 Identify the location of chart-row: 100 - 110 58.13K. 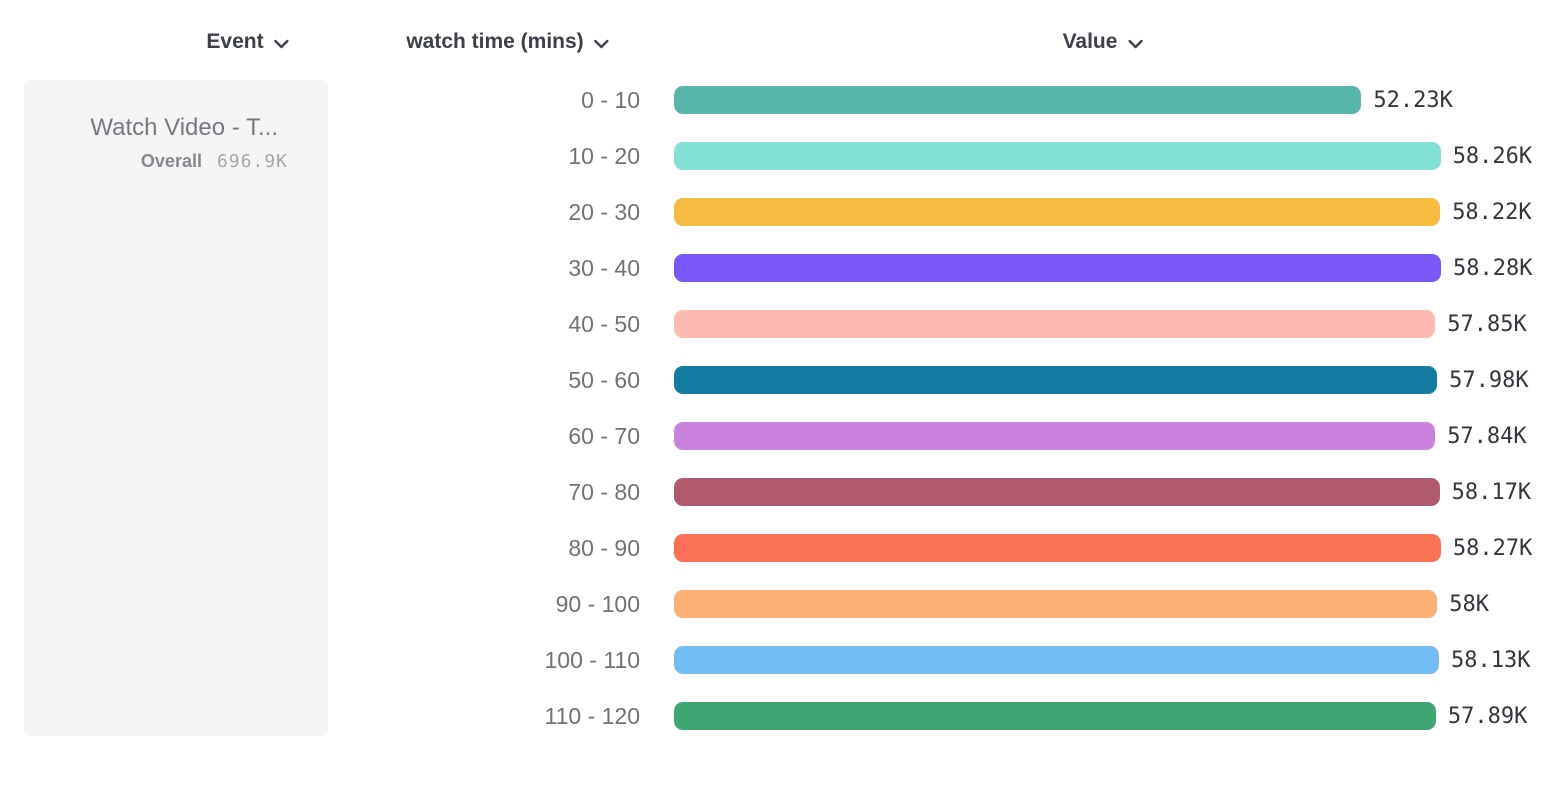
(784, 660).